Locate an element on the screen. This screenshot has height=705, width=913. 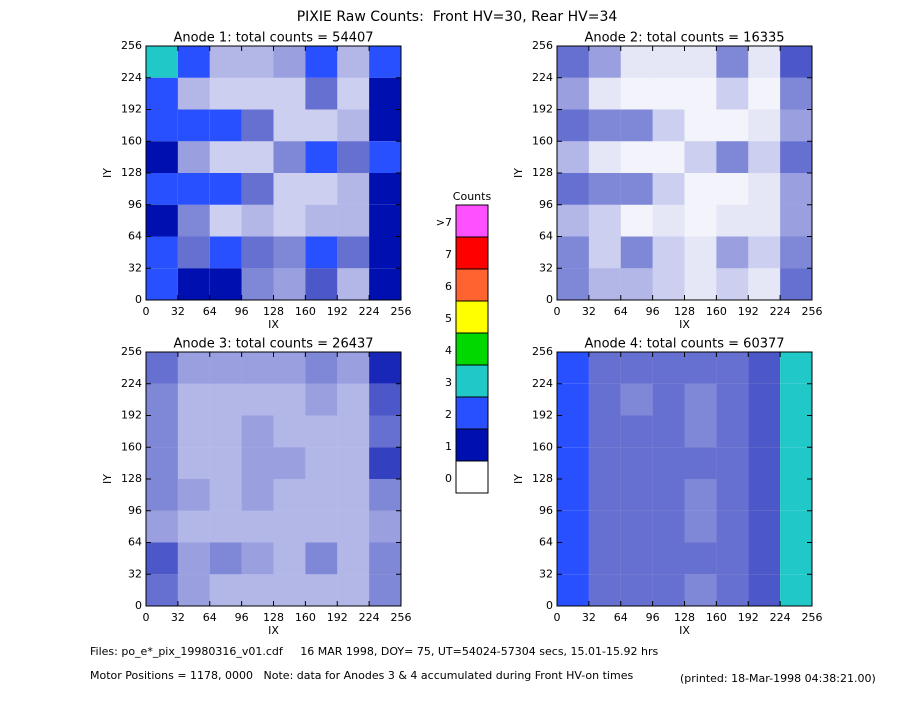
x-tick-label: 224 is located at coordinates (780, 617).